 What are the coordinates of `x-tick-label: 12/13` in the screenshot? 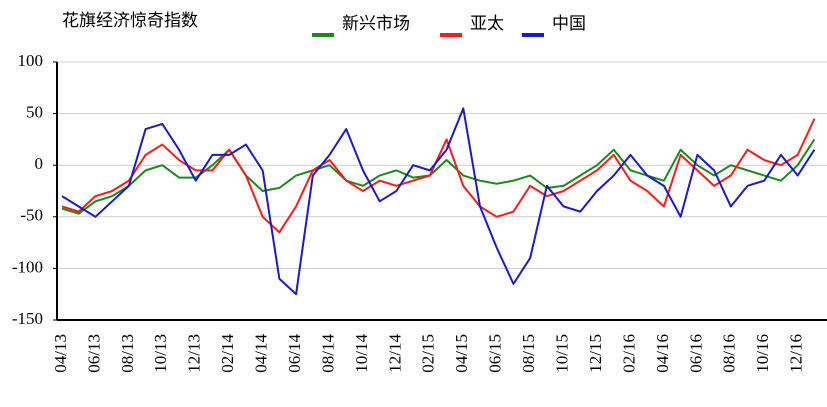 It's located at (194, 353).